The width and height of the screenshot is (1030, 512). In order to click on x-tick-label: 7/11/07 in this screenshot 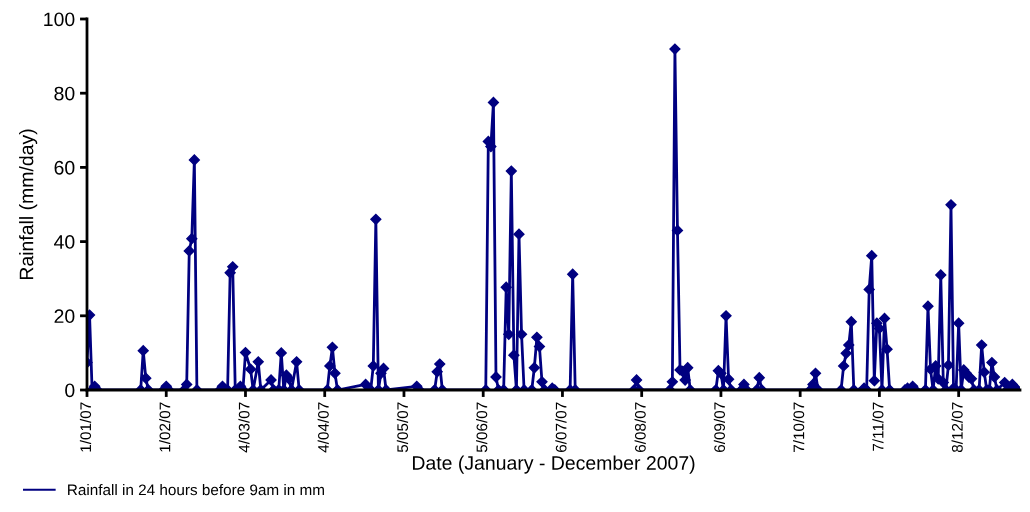, I will do `click(878, 426)`.